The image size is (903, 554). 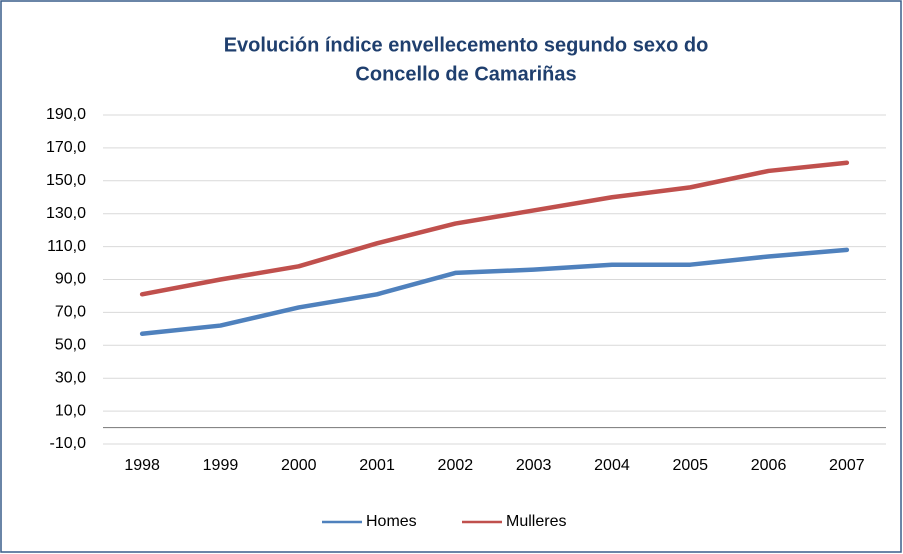 What do you see at coordinates (769, 465) in the screenshot?
I see `x-tick-label: 2006` at bounding box center [769, 465].